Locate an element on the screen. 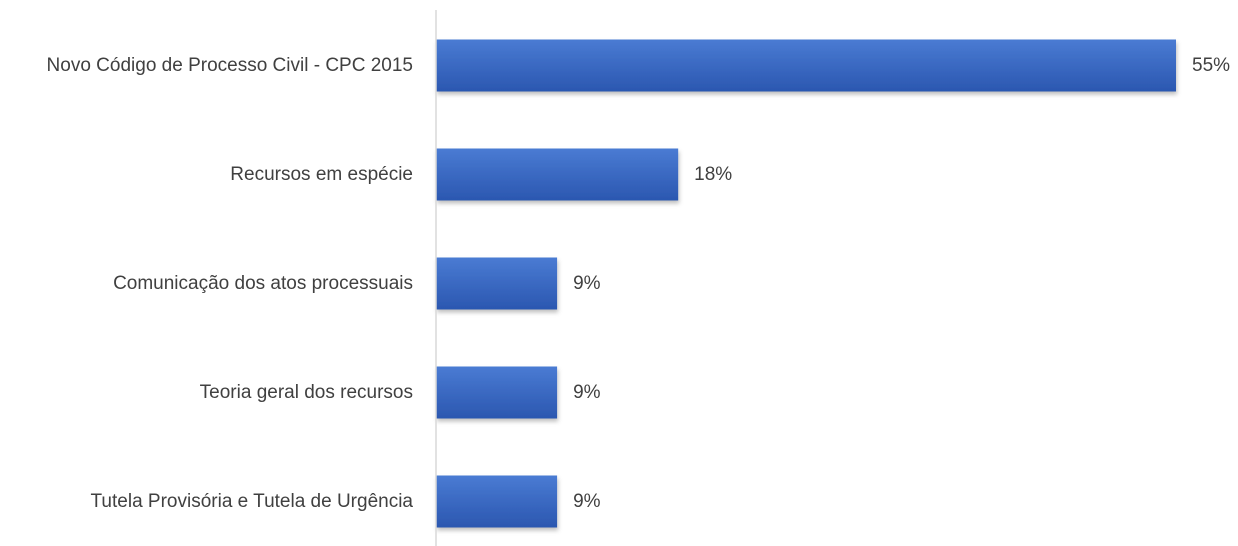 This screenshot has height=546, width=1238. value-label: 18% is located at coordinates (713, 174).